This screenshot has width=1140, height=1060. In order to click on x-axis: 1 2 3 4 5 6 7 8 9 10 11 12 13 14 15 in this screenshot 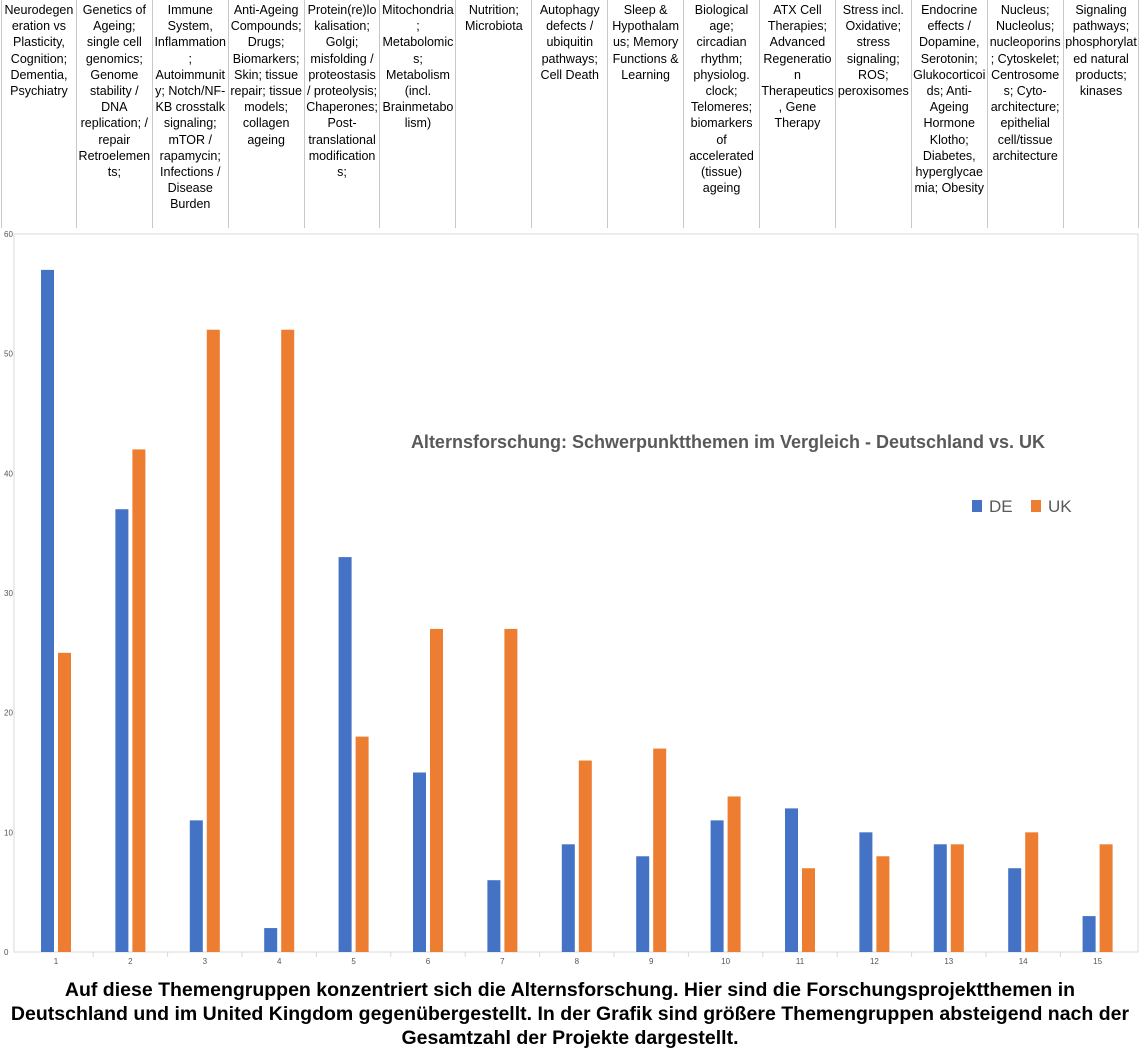, I will do `click(575, 958)`.